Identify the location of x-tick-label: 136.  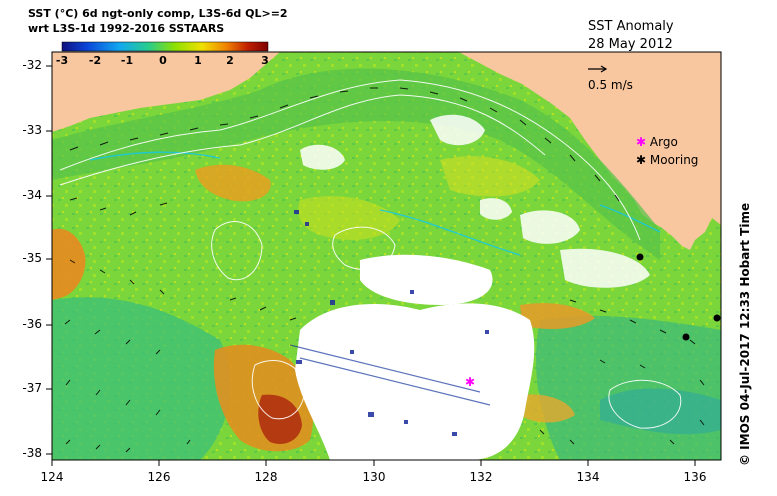
(695, 477).